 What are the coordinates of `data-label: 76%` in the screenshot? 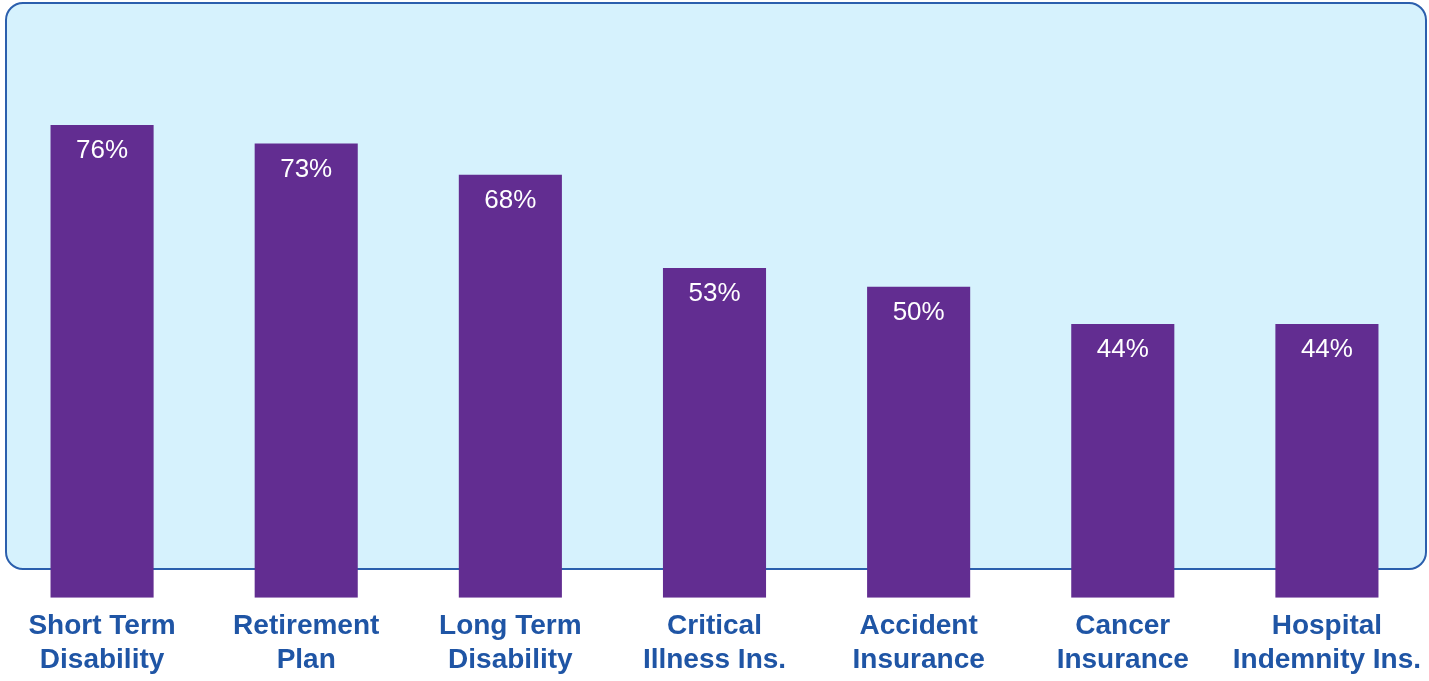 It's located at (102, 149).